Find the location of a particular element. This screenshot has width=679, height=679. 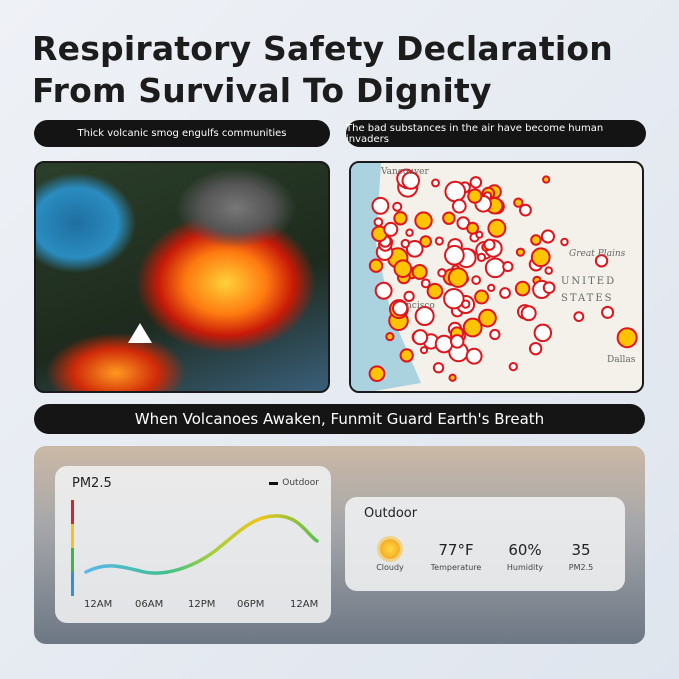

map-markers is located at coordinates (494, 277).